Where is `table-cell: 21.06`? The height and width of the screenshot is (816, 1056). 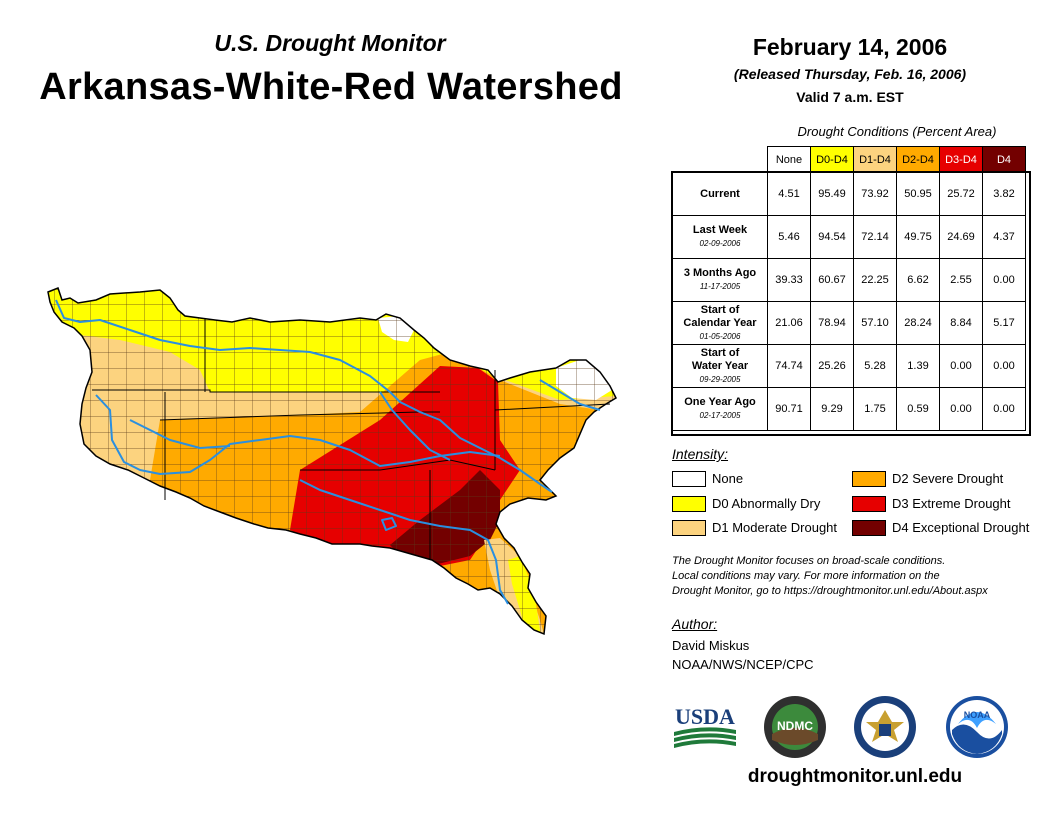 table-cell: 21.06 is located at coordinates (789, 323).